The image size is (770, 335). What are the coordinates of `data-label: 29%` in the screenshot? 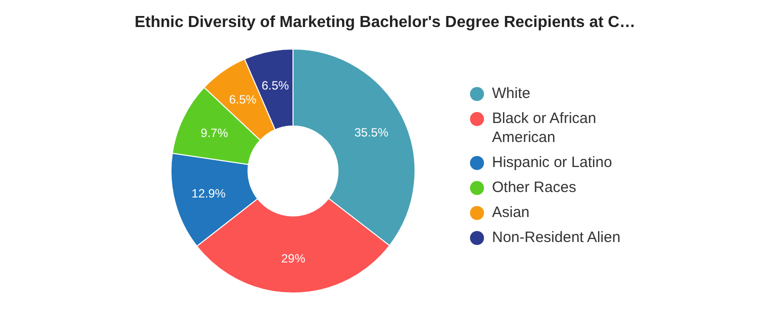 It's located at (293, 258).